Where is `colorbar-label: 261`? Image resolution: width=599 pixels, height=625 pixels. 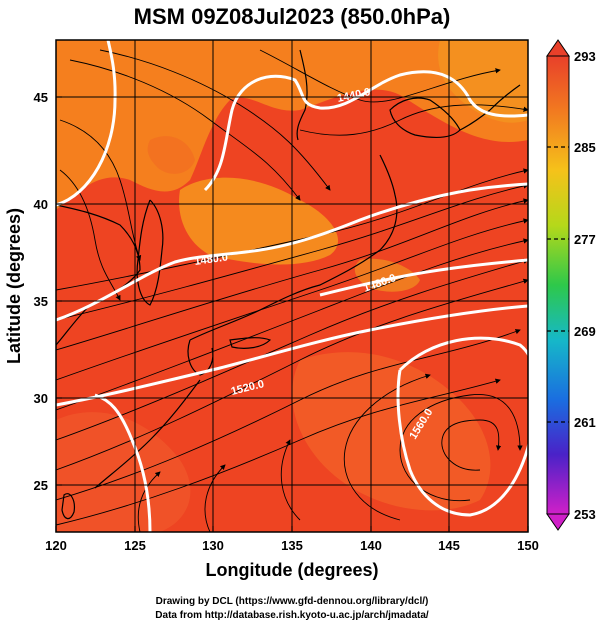
colorbar-label: 261 is located at coordinates (585, 422).